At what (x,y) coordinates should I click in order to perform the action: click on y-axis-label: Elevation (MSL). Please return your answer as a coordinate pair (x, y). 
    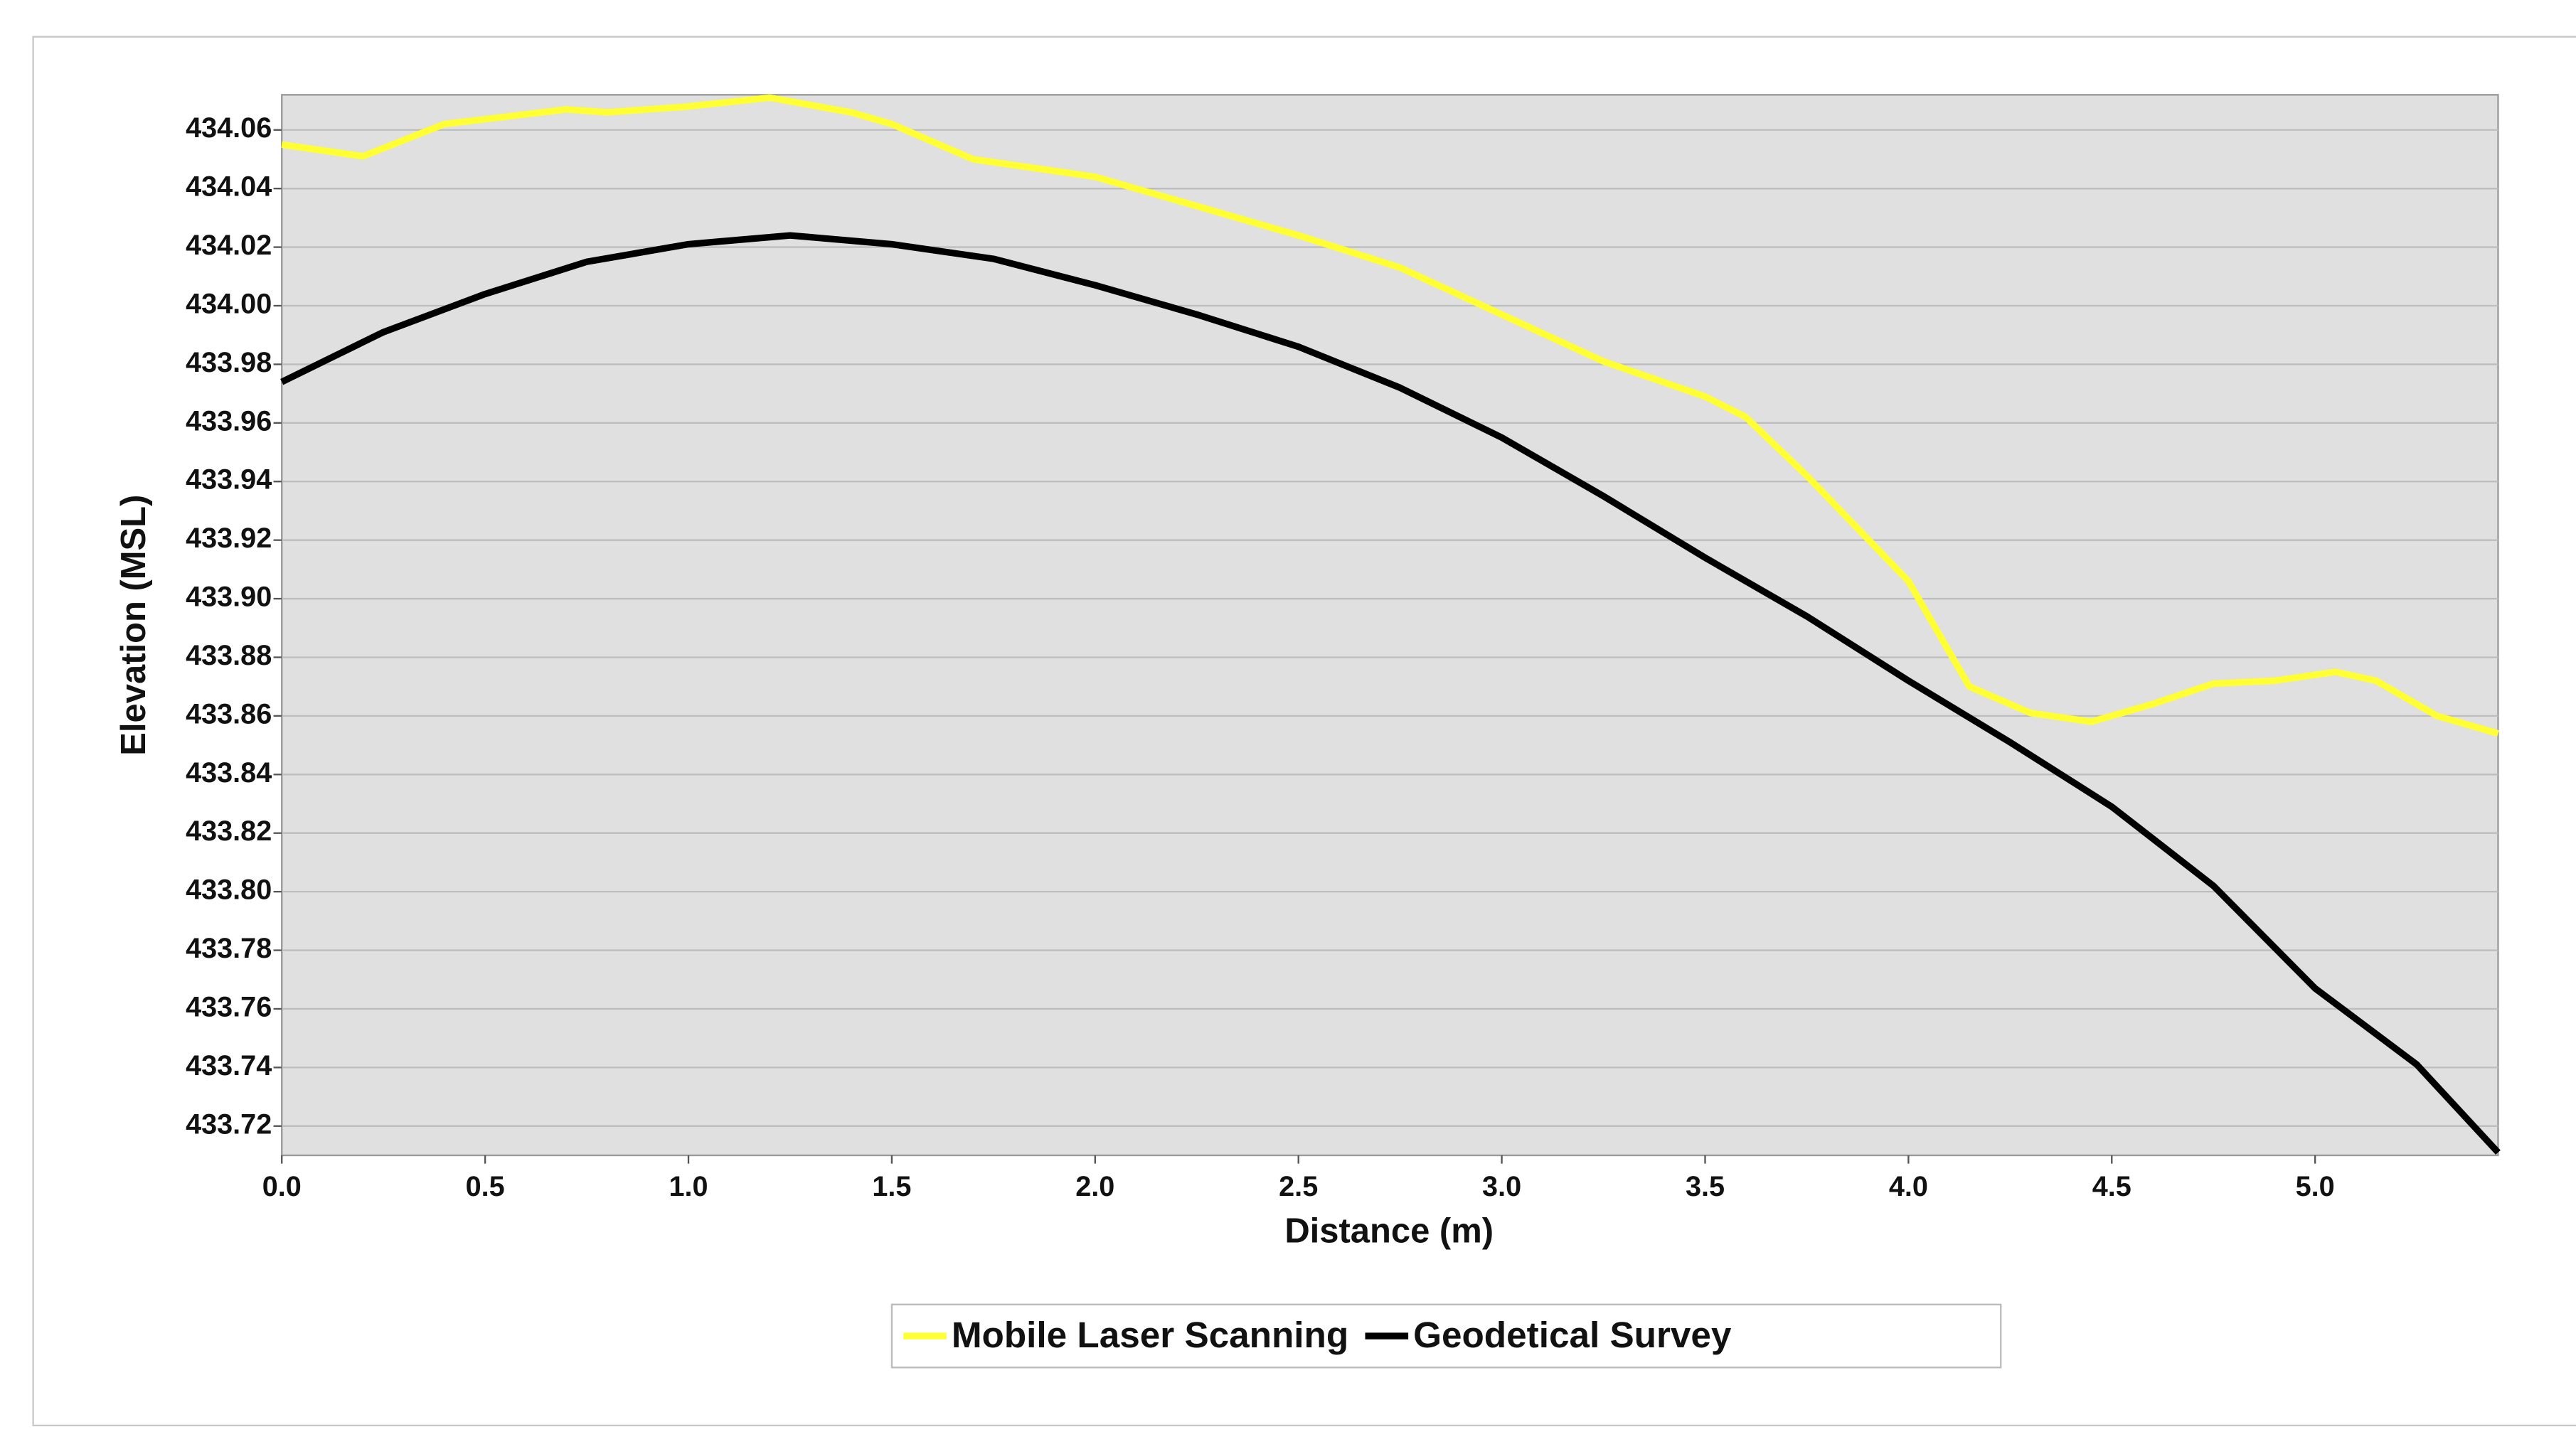
    Looking at the image, I should click on (134, 625).